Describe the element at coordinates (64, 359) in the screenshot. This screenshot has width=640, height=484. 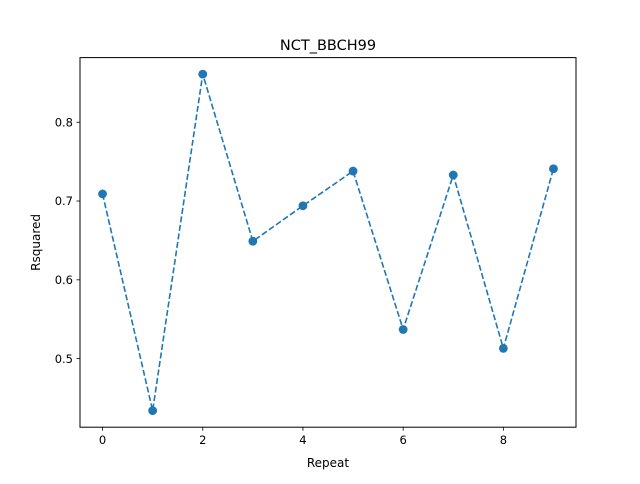
I see `y-tick-label: 0.5` at that location.